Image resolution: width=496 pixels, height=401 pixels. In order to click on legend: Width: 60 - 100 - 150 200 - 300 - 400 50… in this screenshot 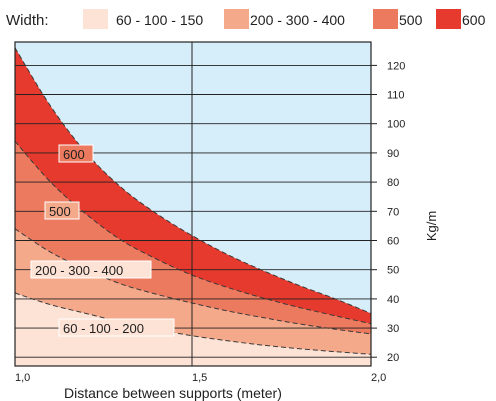, I will do `click(246, 19)`.